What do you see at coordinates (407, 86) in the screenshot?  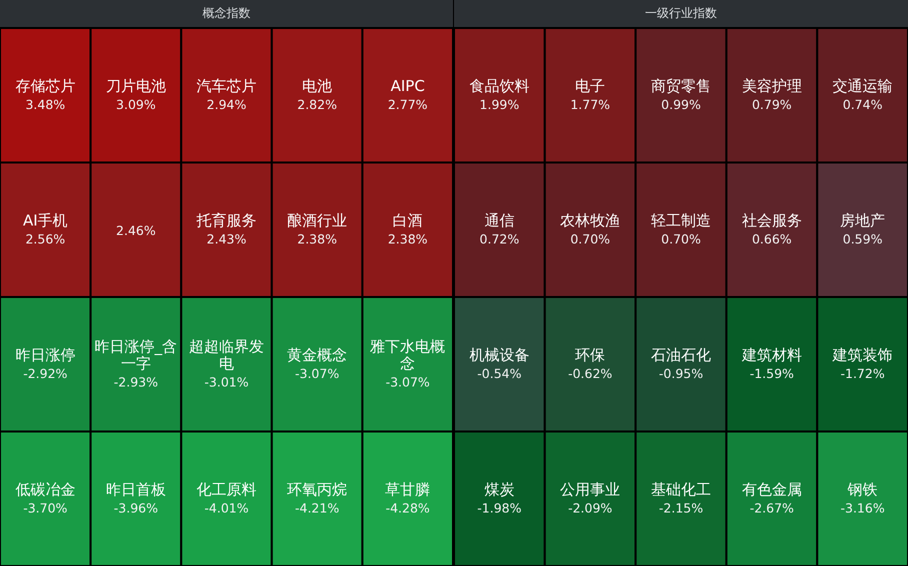 I see `category-label: AIPC` at bounding box center [407, 86].